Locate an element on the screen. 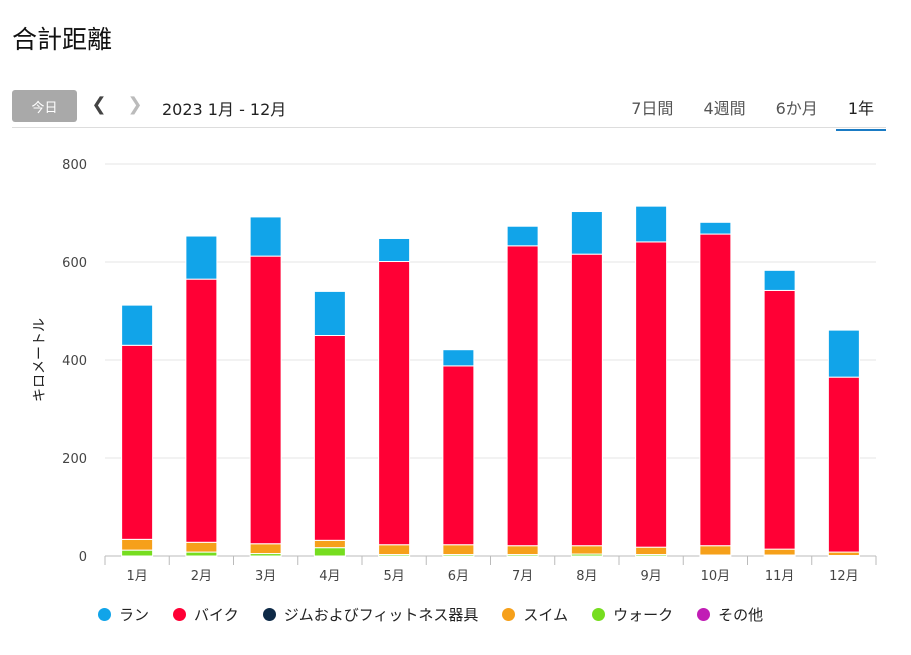 Image resolution: width=911 pixels, height=655 pixels. legend-item: ジムおよびフィットネス器具 is located at coordinates (370, 614).